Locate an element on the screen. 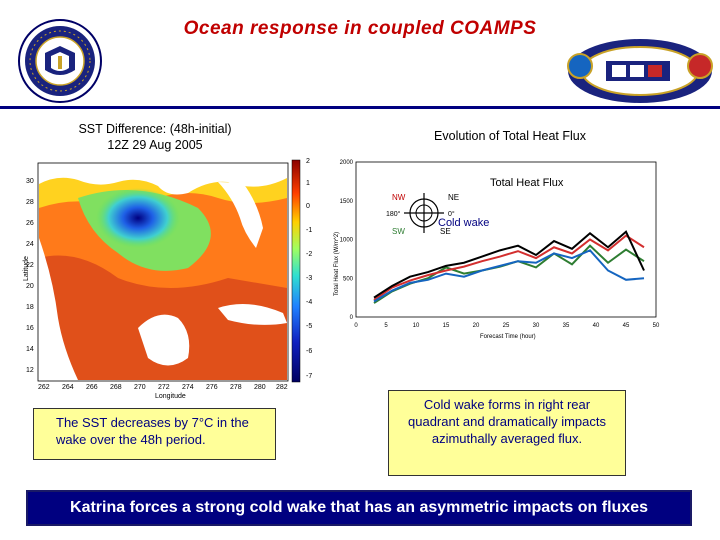  sst-x-tick: 274 is located at coordinates (188, 387).